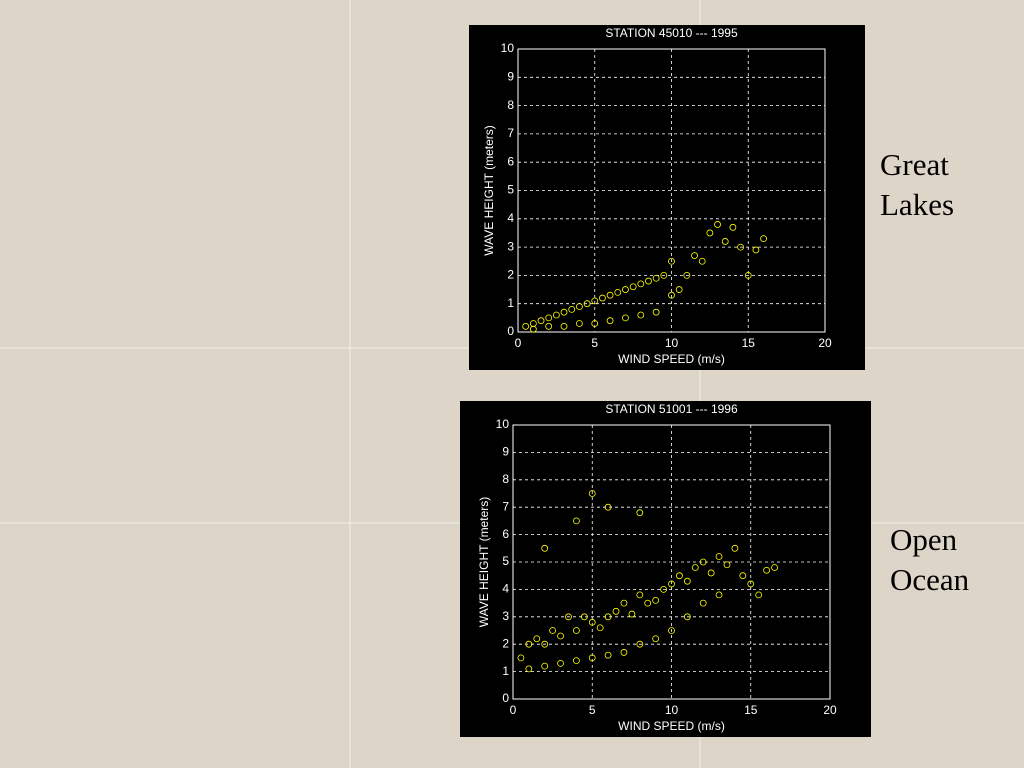 Image resolution: width=1024 pixels, height=768 pixels. I want to click on y-tick-label: 3, so click(505, 616).